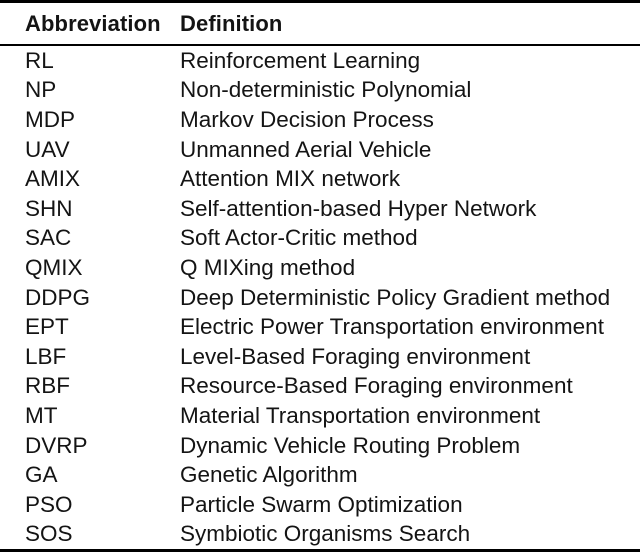 The height and width of the screenshot is (559, 640). I want to click on definition-cell: Level-Based Foraging environment, so click(355, 356).